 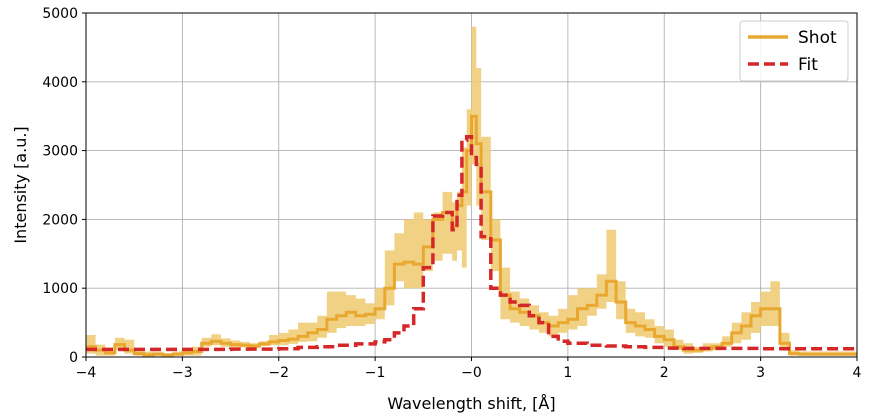 I want to click on x-tick-label: −4, so click(x=86, y=373).